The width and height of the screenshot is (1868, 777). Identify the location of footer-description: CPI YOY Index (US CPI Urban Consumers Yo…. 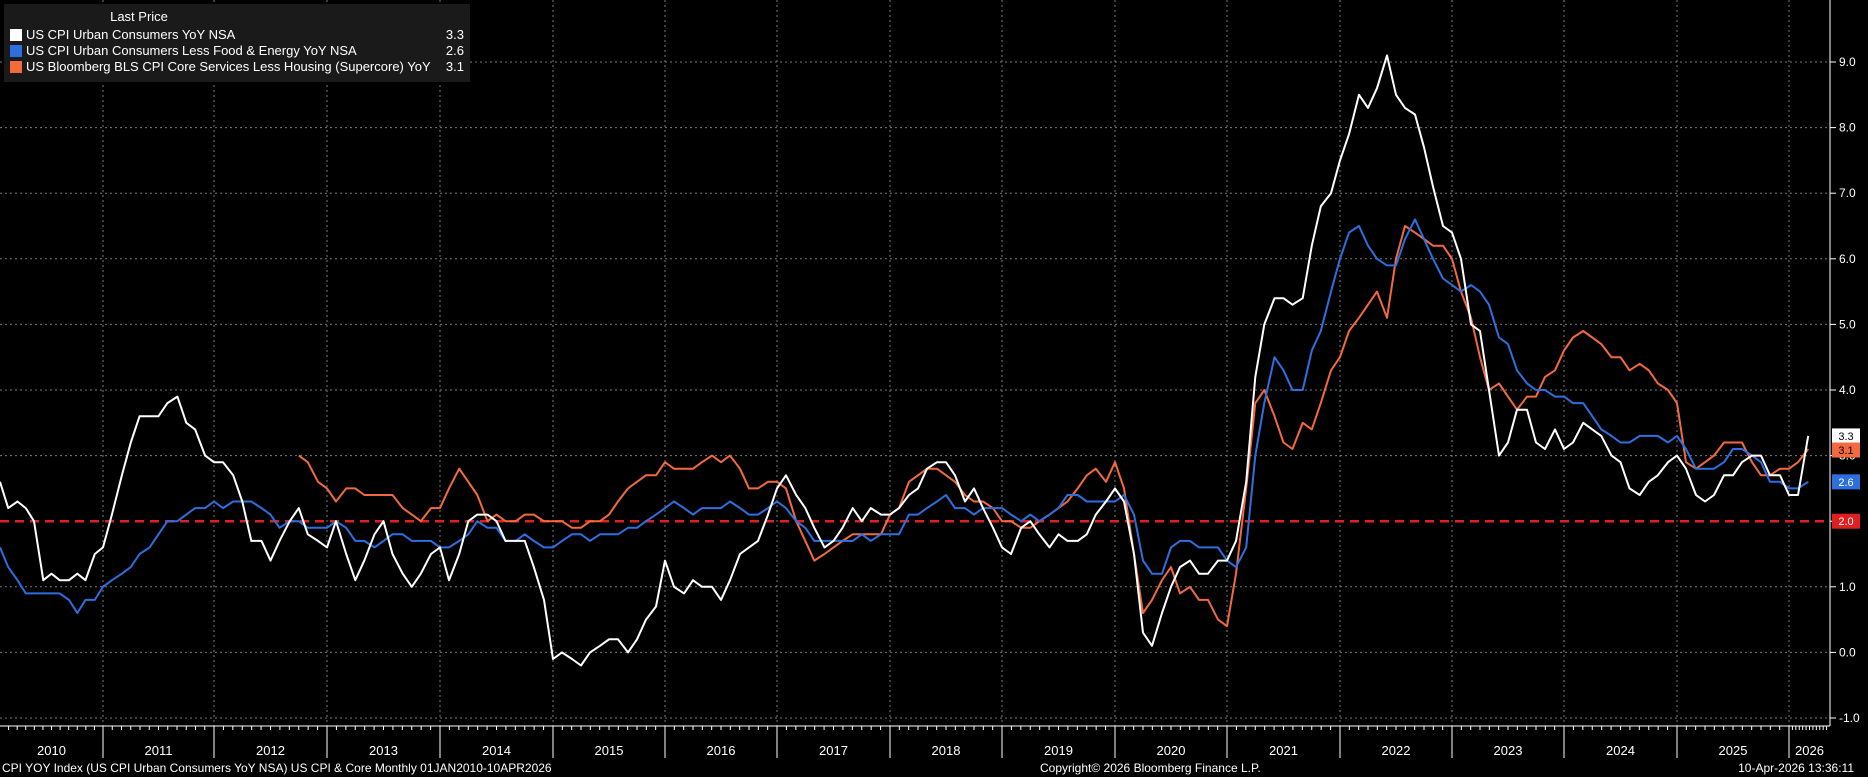
(277, 768).